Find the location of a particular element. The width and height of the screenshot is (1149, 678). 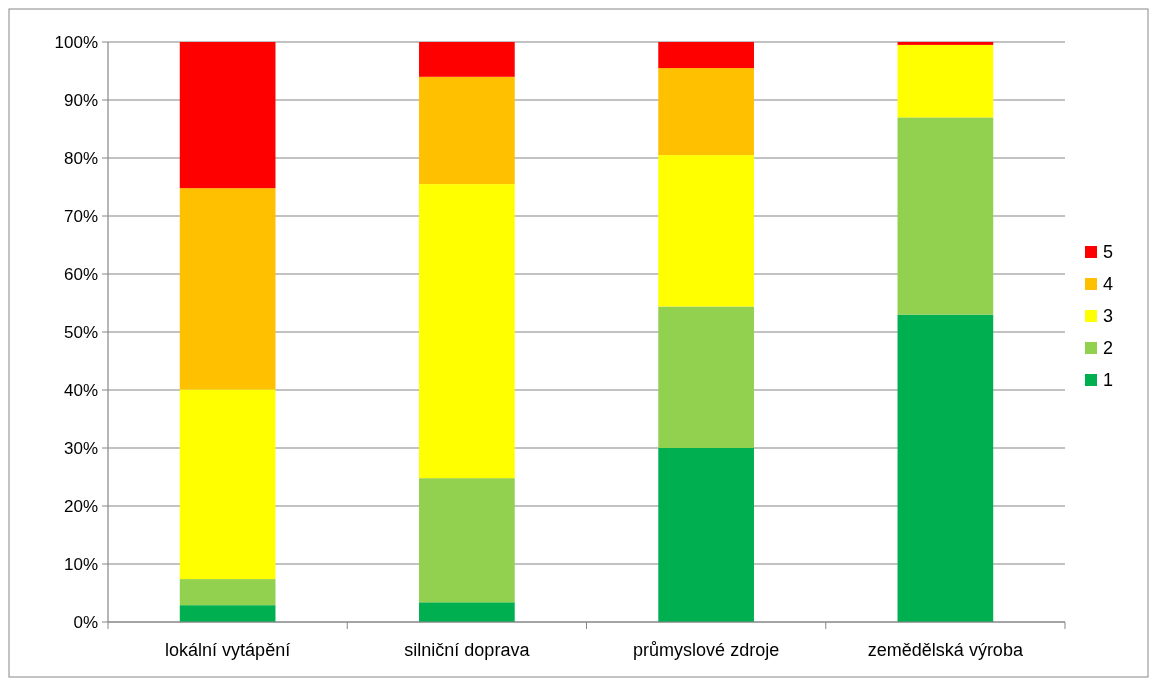

y-tick-label: 50% is located at coordinates (80, 332).